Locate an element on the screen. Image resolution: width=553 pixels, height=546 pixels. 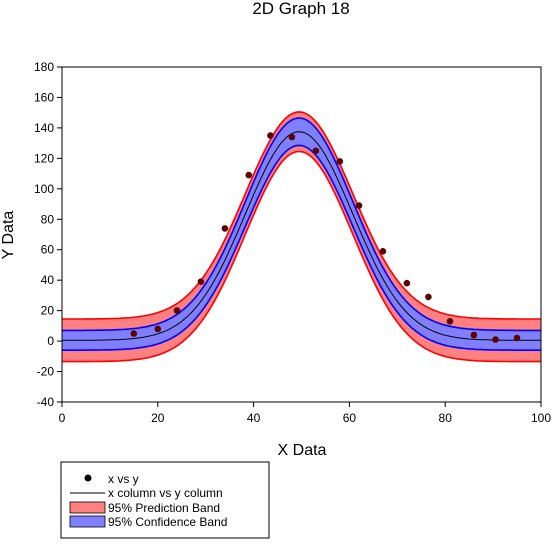
x-tick-label: 0 is located at coordinates (62, 418).